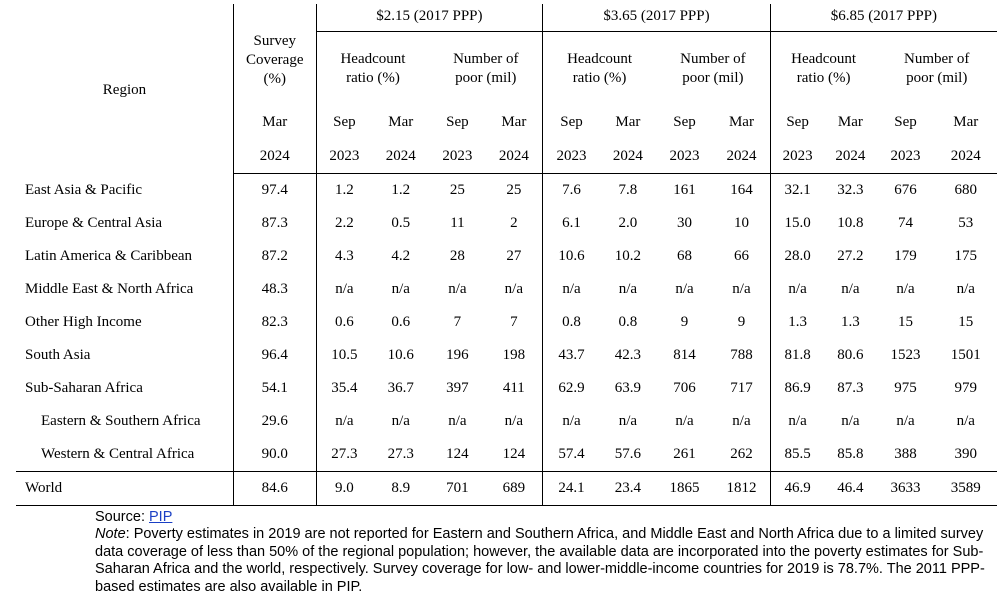  Describe the element at coordinates (514, 454) in the screenshot. I see `value-cell: 124` at that location.